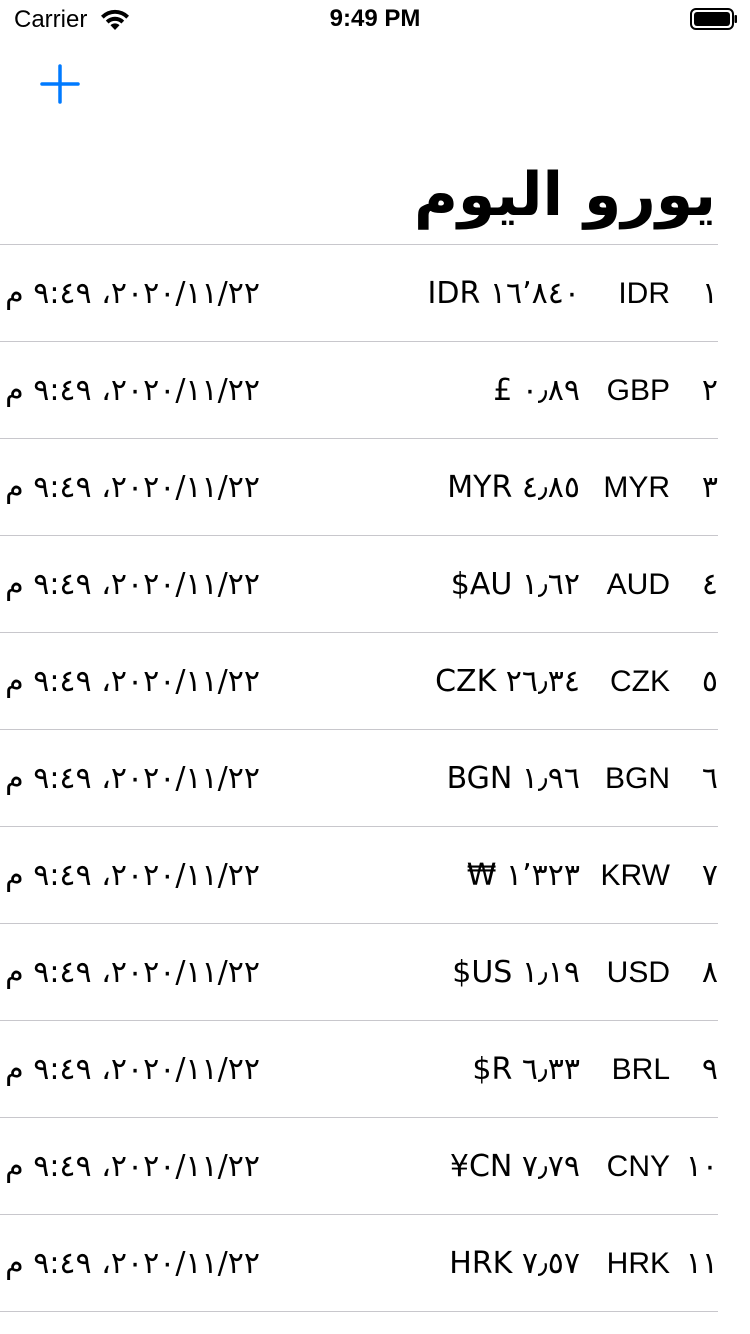 The width and height of the screenshot is (750, 1334). Describe the element at coordinates (638, 1166) in the screenshot. I see `currency-code: CNY` at that location.